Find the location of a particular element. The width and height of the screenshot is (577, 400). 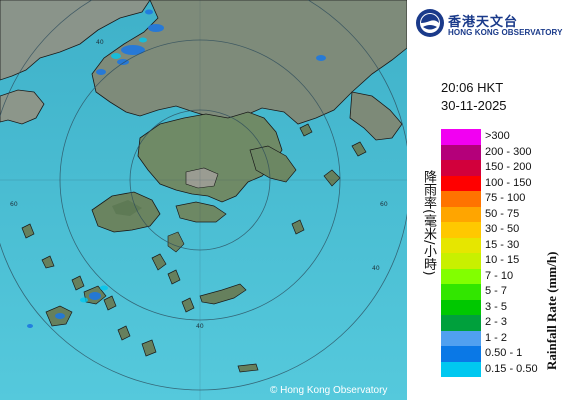

legend-range-label: 0.15 - 0.50 is located at coordinates (511, 368).